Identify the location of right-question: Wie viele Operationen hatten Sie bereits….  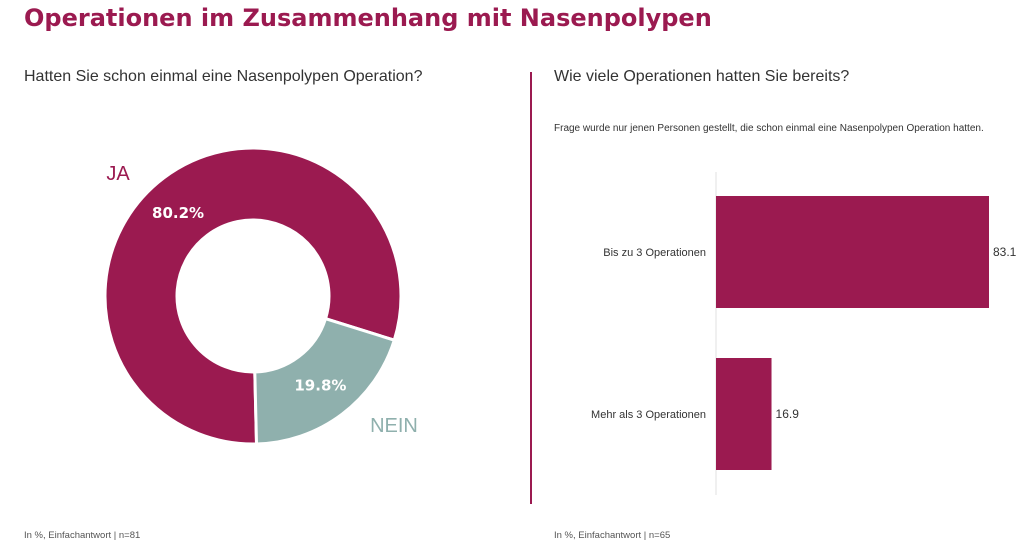
(702, 76).